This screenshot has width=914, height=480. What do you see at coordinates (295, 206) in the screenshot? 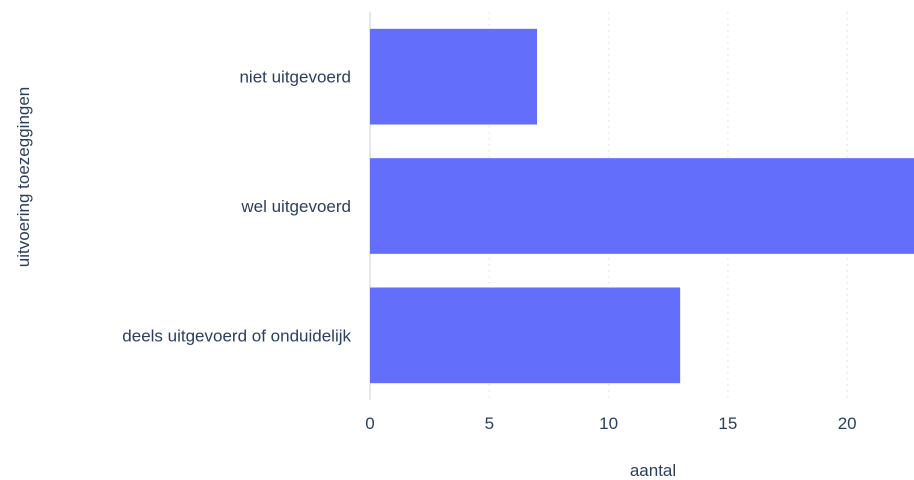
I see `y-tick-label: wel uitgevoerd` at bounding box center [295, 206].